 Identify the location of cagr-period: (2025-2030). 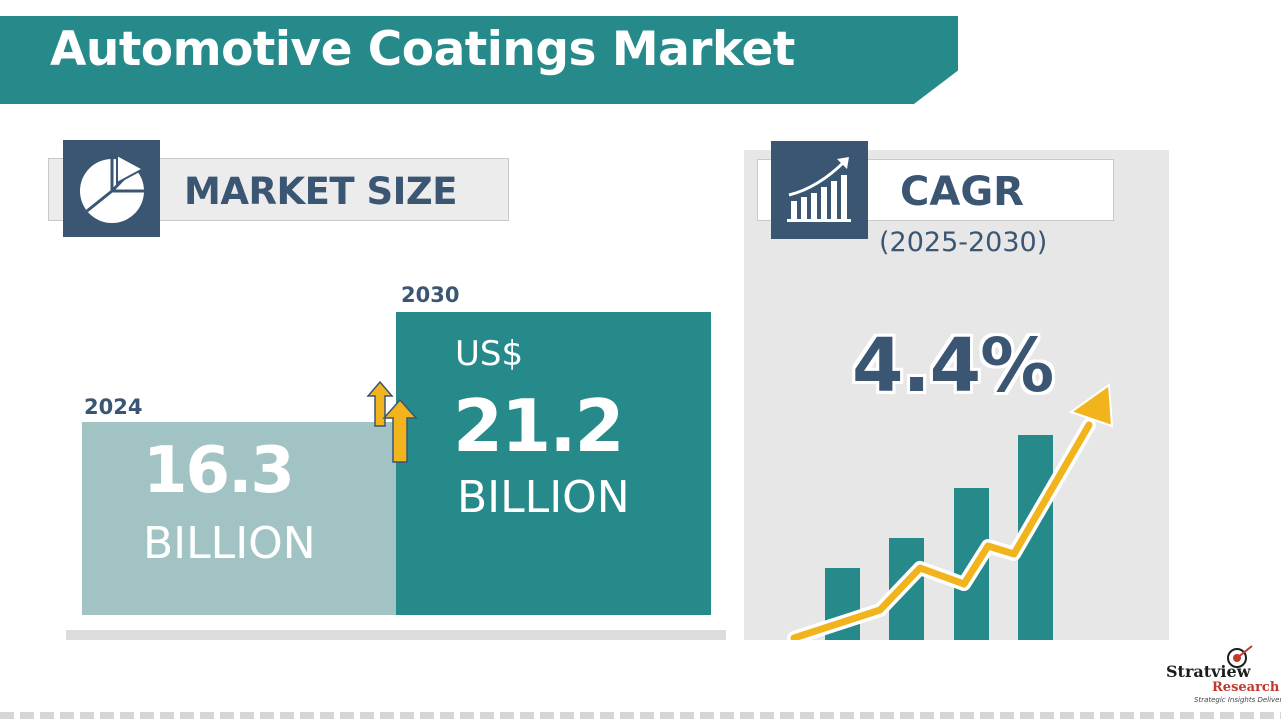
(963, 242).